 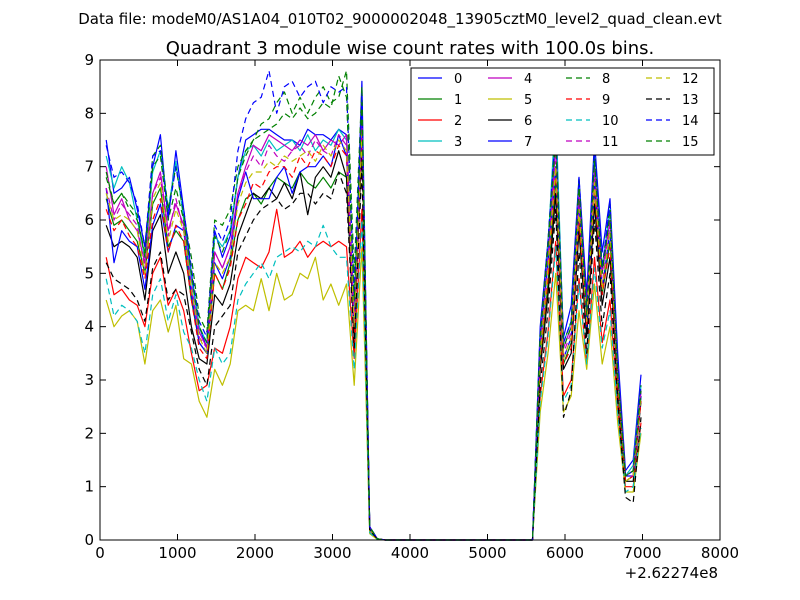 I want to click on legend-label-12: 12, so click(x=690, y=79).